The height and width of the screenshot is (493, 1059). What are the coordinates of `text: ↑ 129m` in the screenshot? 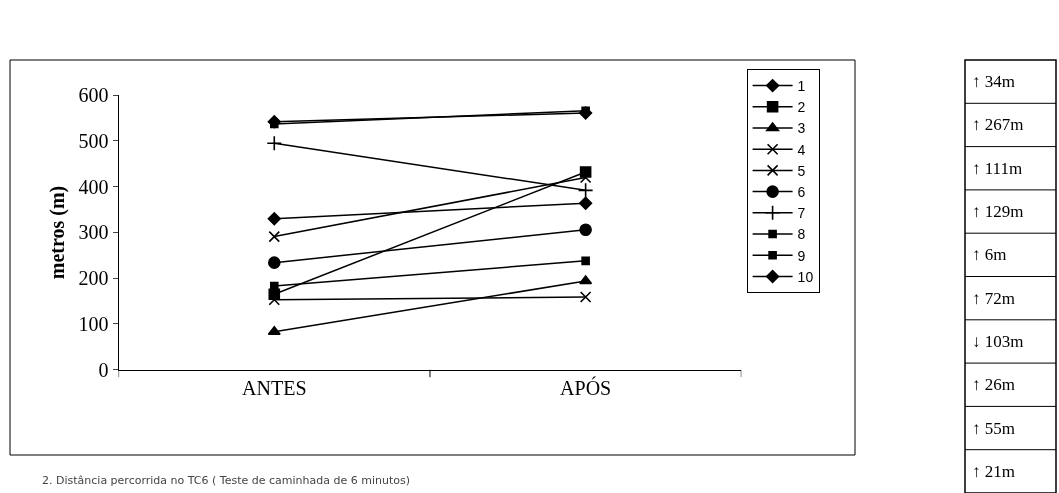 It's located at (998, 211).